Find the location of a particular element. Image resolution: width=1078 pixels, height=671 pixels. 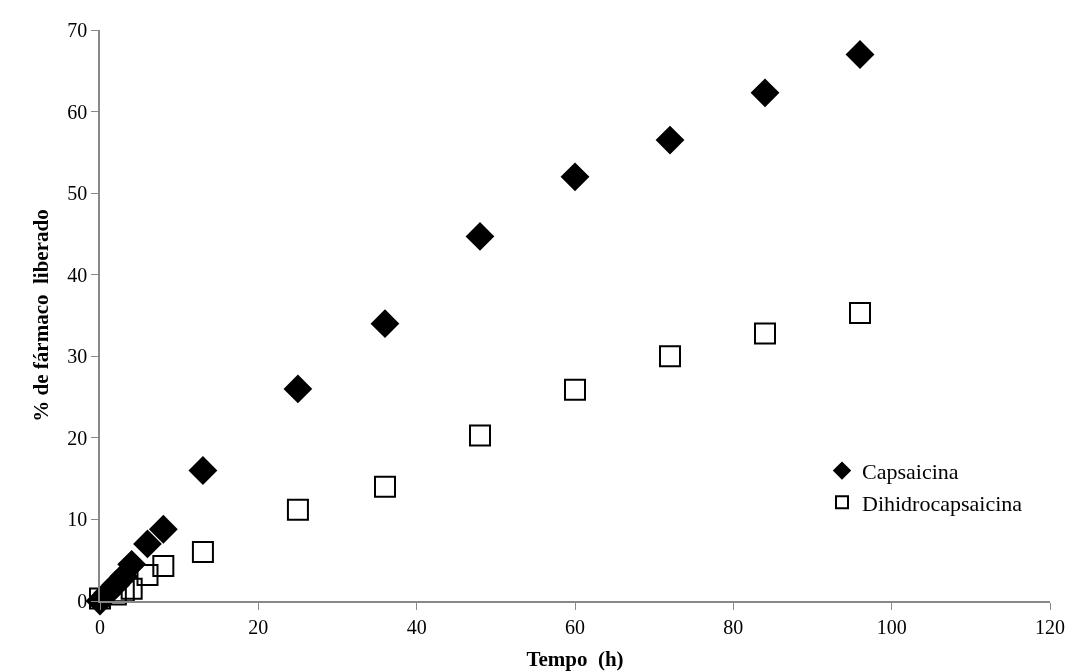

x-axis-title: Tempo (h) is located at coordinates (575, 659).